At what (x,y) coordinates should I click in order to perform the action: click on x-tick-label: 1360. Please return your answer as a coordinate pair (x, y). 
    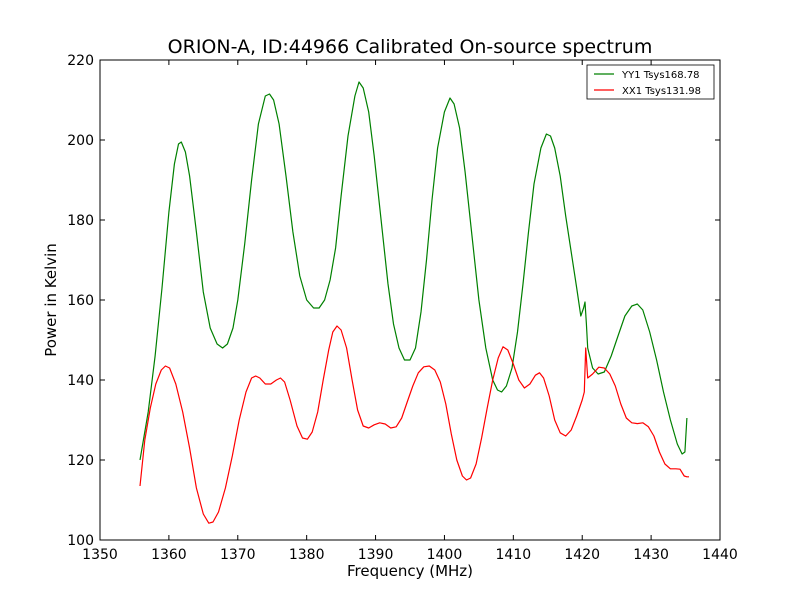
    Looking at the image, I should click on (169, 555).